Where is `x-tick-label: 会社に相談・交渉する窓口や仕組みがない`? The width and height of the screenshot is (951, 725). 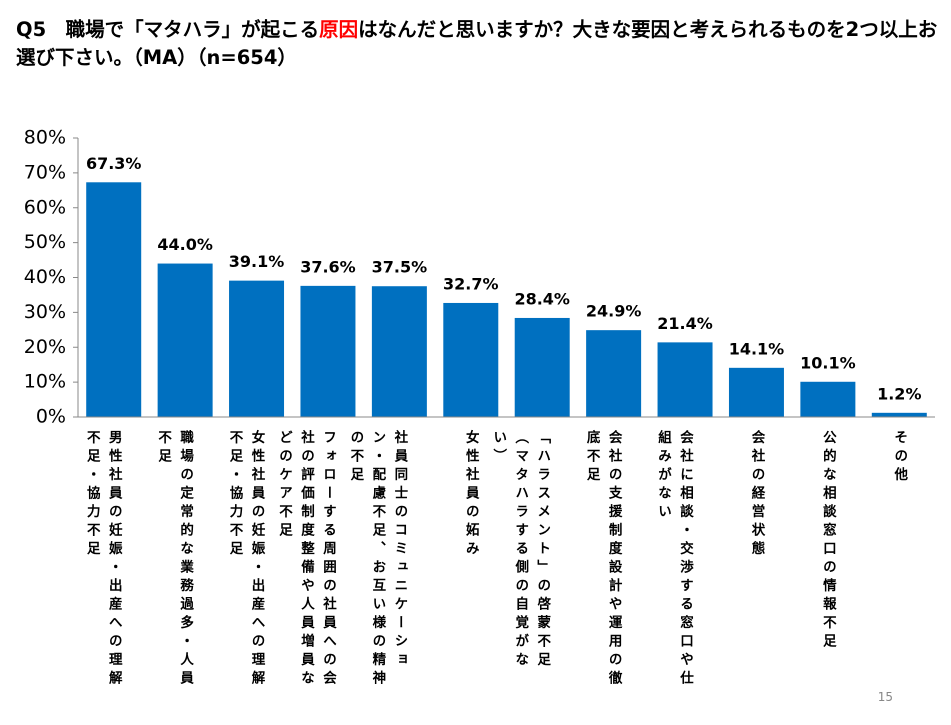 x-tick-label: 会社に相談・交渉する窓口や仕組みがない is located at coordinates (674, 559).